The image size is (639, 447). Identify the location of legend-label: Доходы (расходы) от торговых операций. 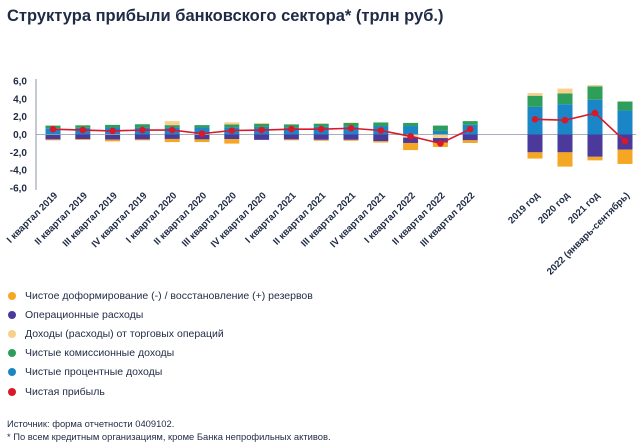
(124, 333).